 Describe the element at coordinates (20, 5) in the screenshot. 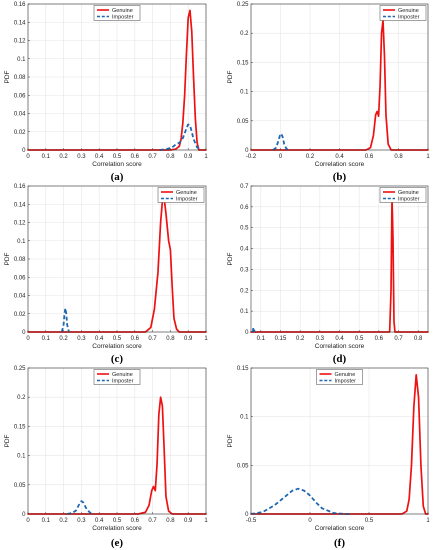

I see `y-tick-label: 0.16` at that location.